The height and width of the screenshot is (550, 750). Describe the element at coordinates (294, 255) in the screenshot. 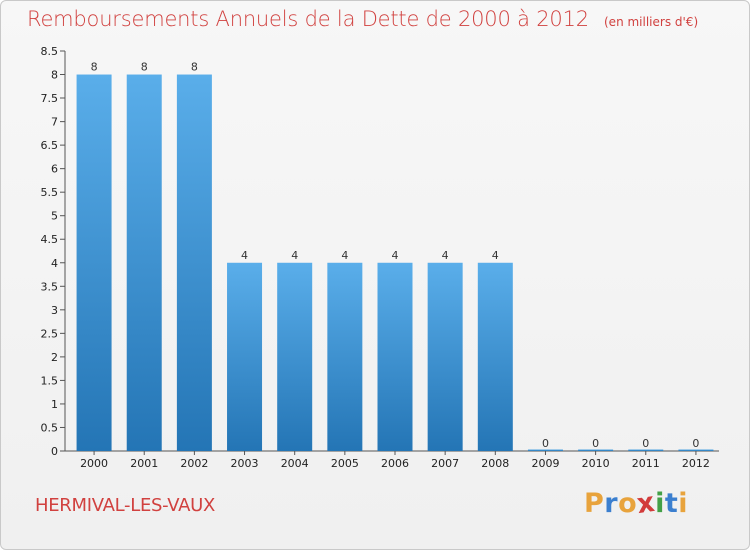

I see `data-label-2004: 4` at that location.